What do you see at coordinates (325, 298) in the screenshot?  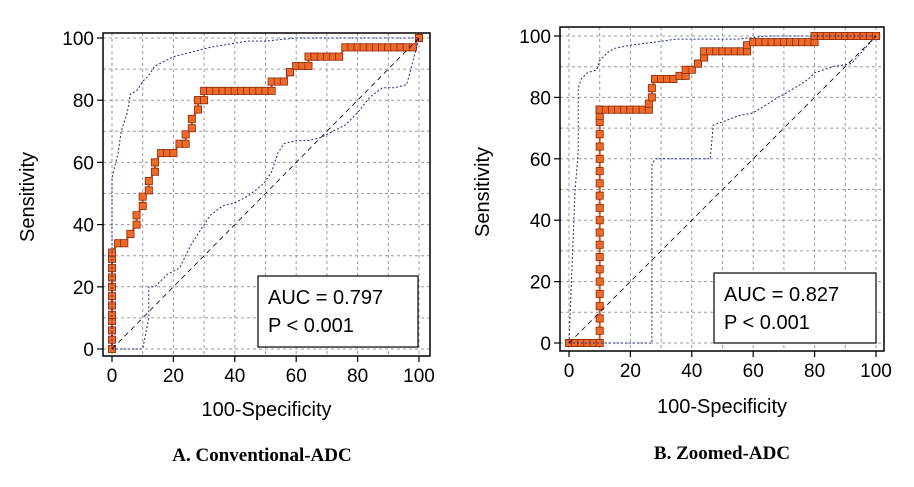 I see `auc-value: AUC = 0.797` at bounding box center [325, 298].